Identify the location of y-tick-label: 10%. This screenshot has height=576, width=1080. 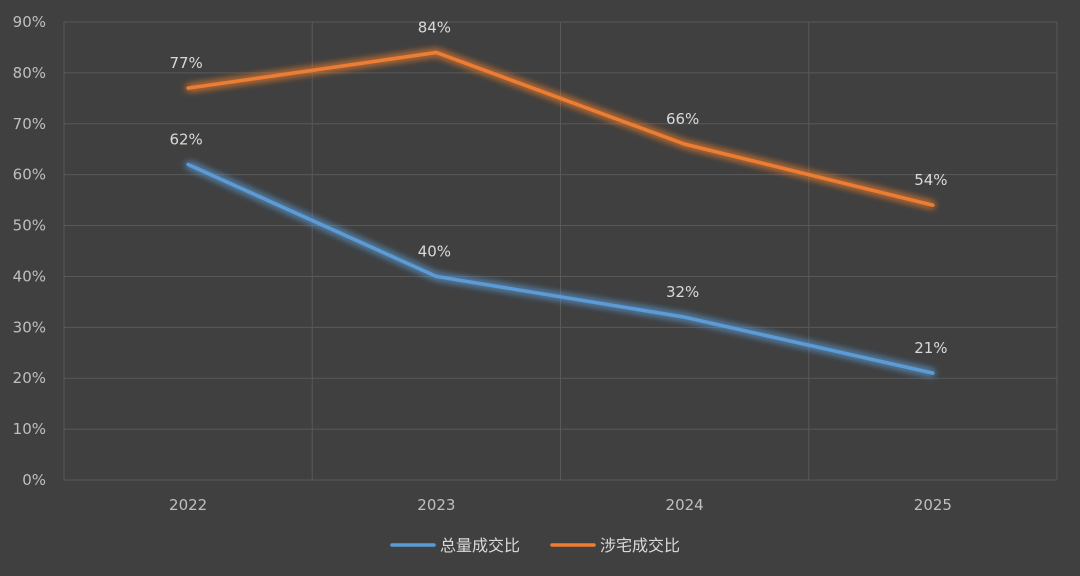
(29, 429).